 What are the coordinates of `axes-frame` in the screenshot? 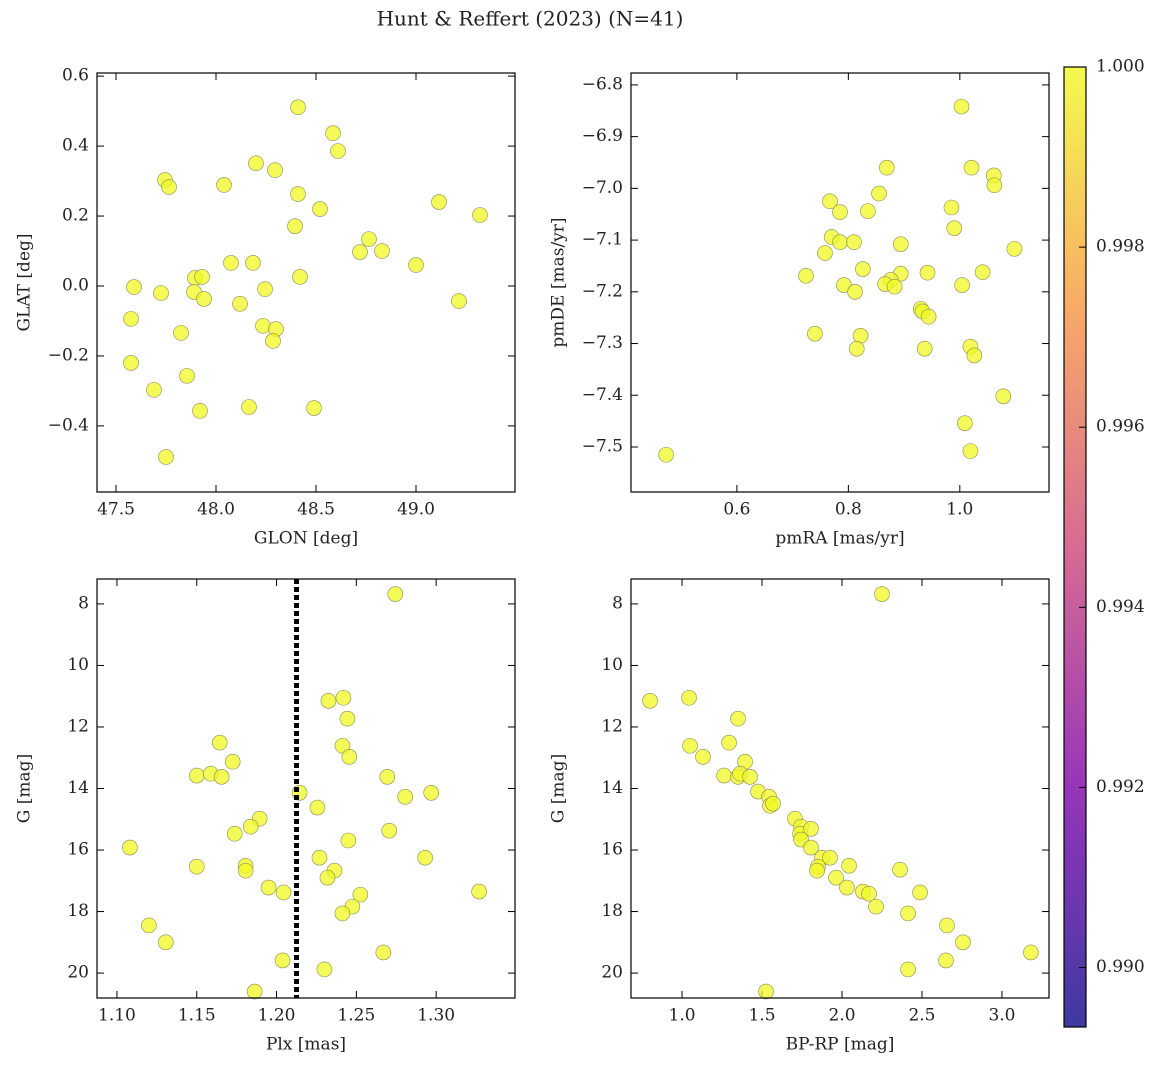 It's located at (840, 788).